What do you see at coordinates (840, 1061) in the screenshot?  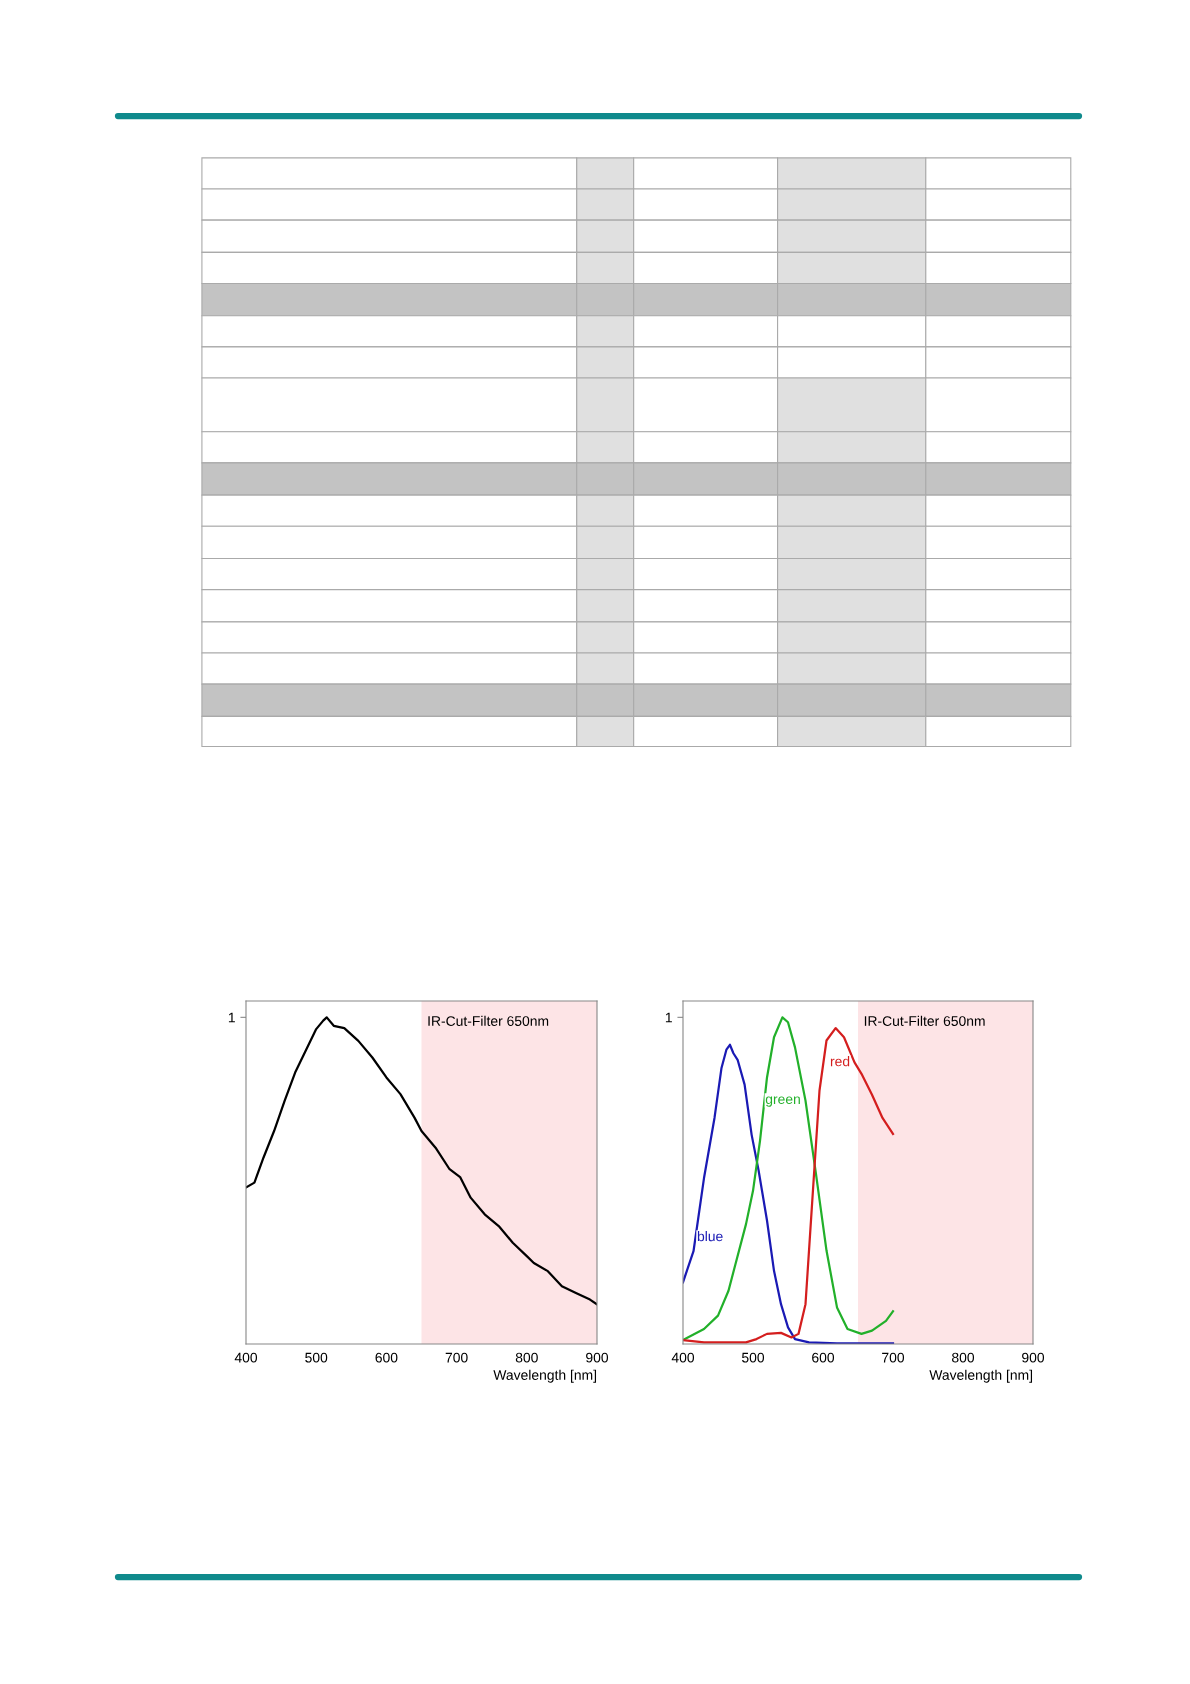 I see `series-label: red` at bounding box center [840, 1061].